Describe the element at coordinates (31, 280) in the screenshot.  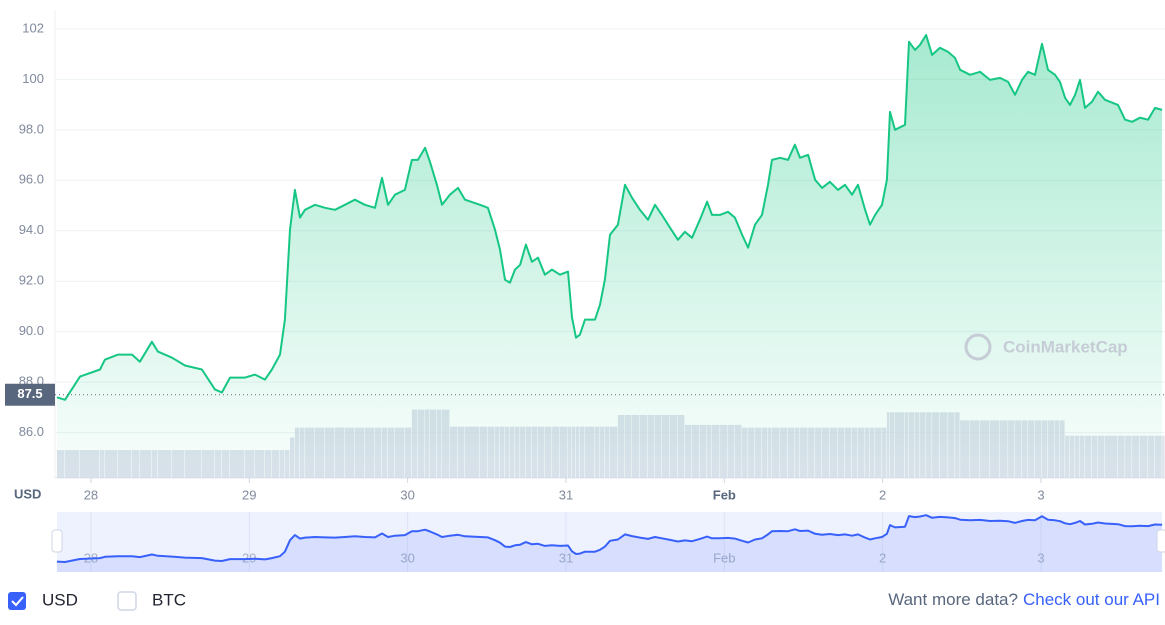
I see `y-tick-label: 92.0` at that location.